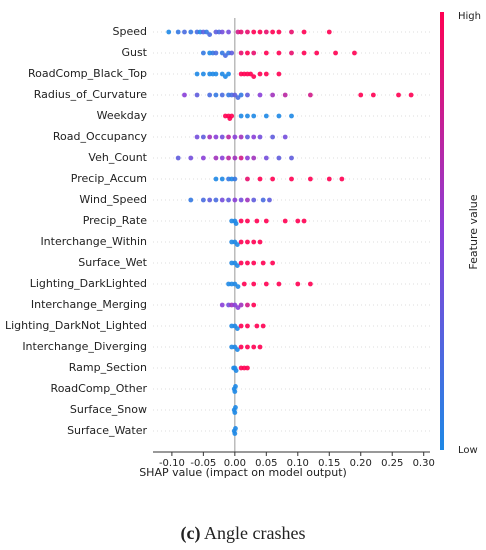 Image resolution: width=486 pixels, height=550 pixels. Describe the element at coordinates (112, 262) in the screenshot. I see `feature-label: Surface_Wet` at that location.